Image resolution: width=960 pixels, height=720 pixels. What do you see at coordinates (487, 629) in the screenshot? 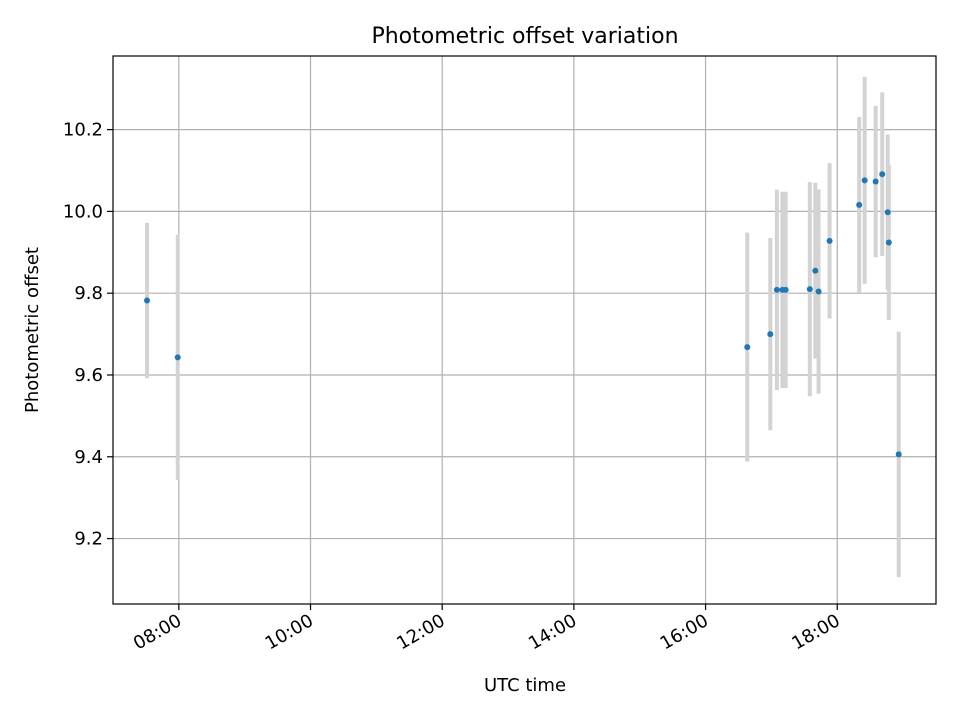
I see `x-axis-ticks: 08:00 10:00 12:00 14:00 16:00 18:00` at bounding box center [487, 629].